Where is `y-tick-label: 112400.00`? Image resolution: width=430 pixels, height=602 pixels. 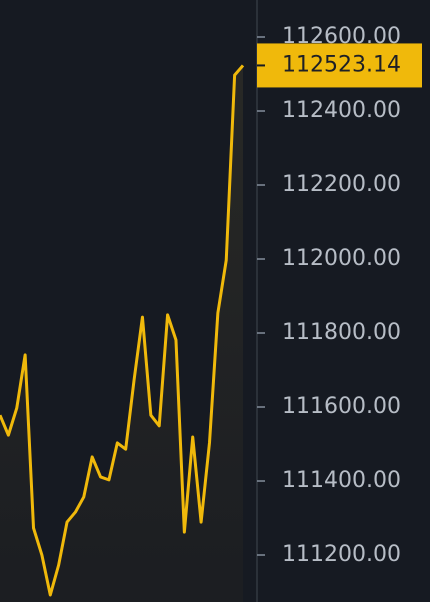 y-tick-label: 112400.00 is located at coordinates (341, 110).